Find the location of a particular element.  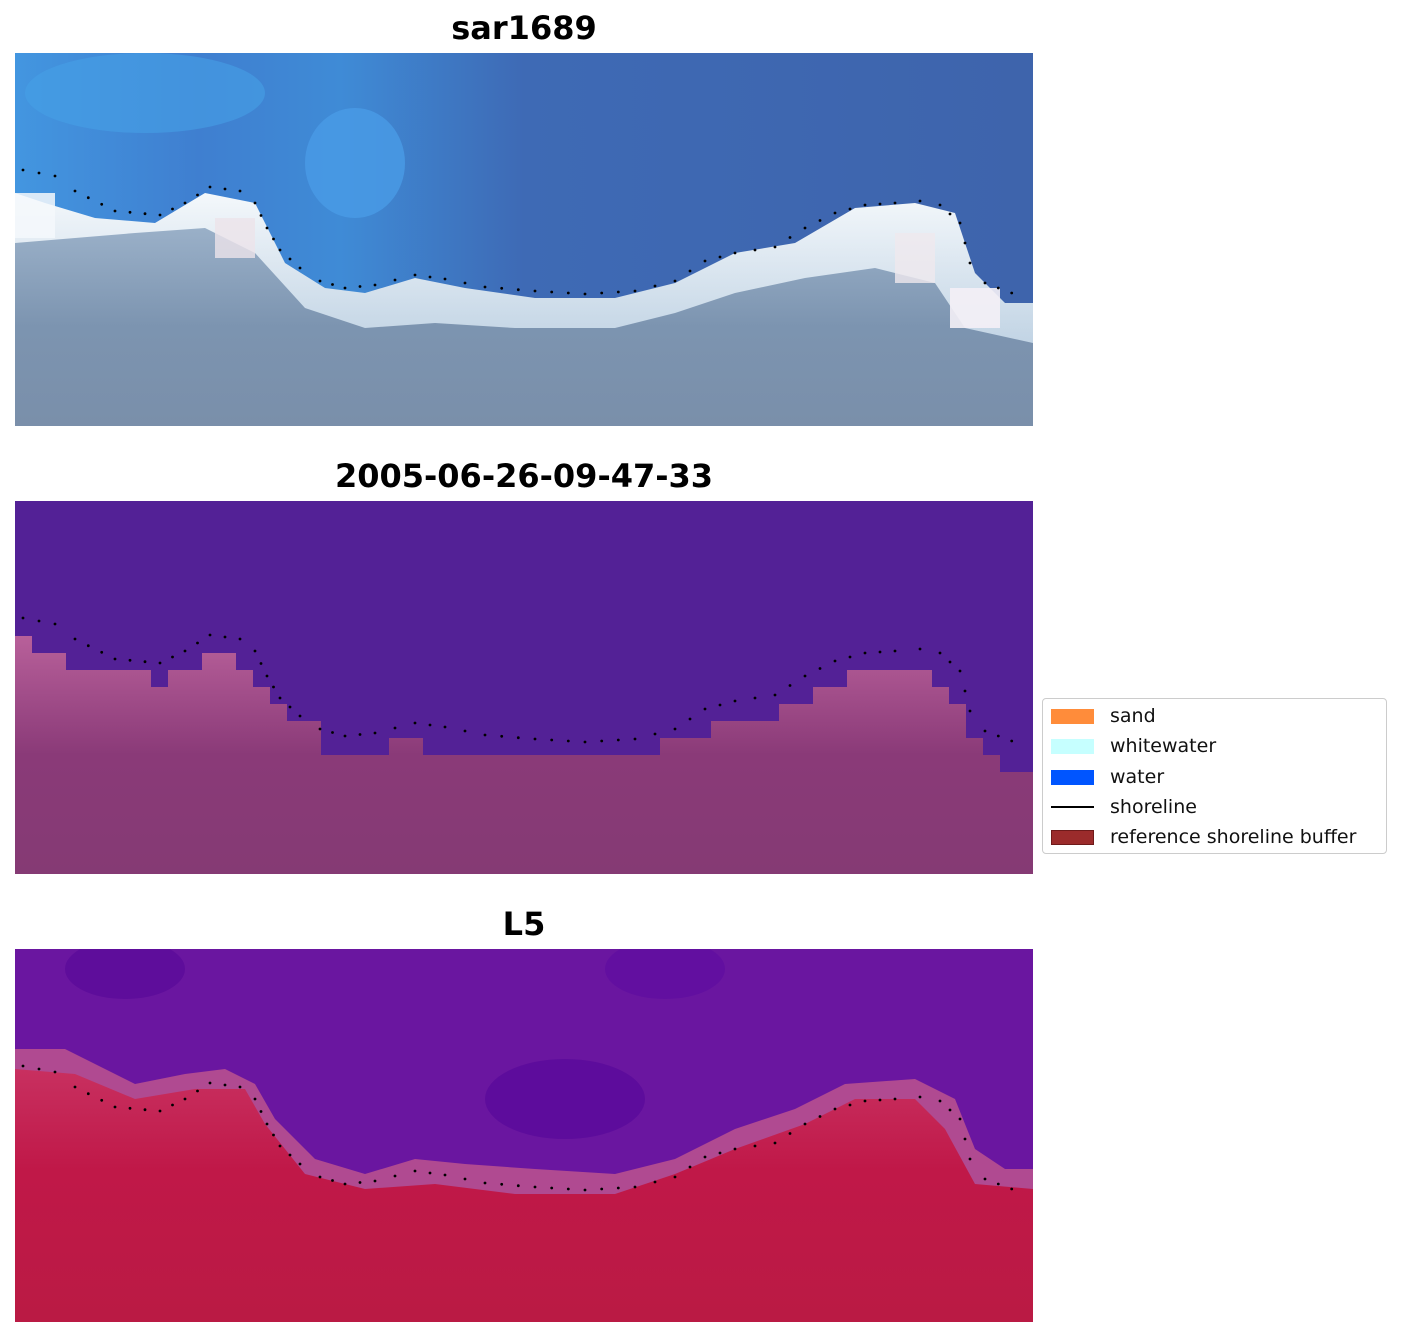

whitewater-swatch is located at coordinates (1072, 746).